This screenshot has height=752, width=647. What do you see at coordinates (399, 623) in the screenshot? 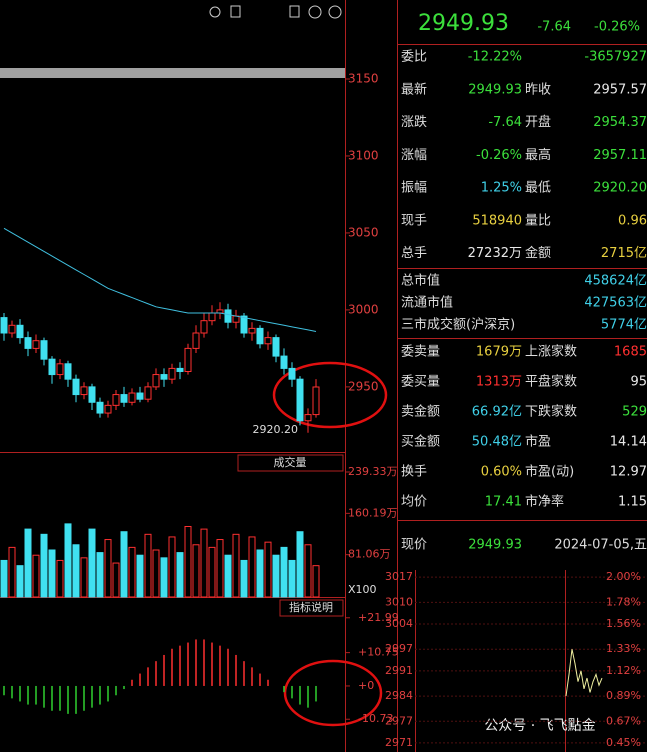
I see `y-tick-label: 3004` at bounding box center [399, 623].